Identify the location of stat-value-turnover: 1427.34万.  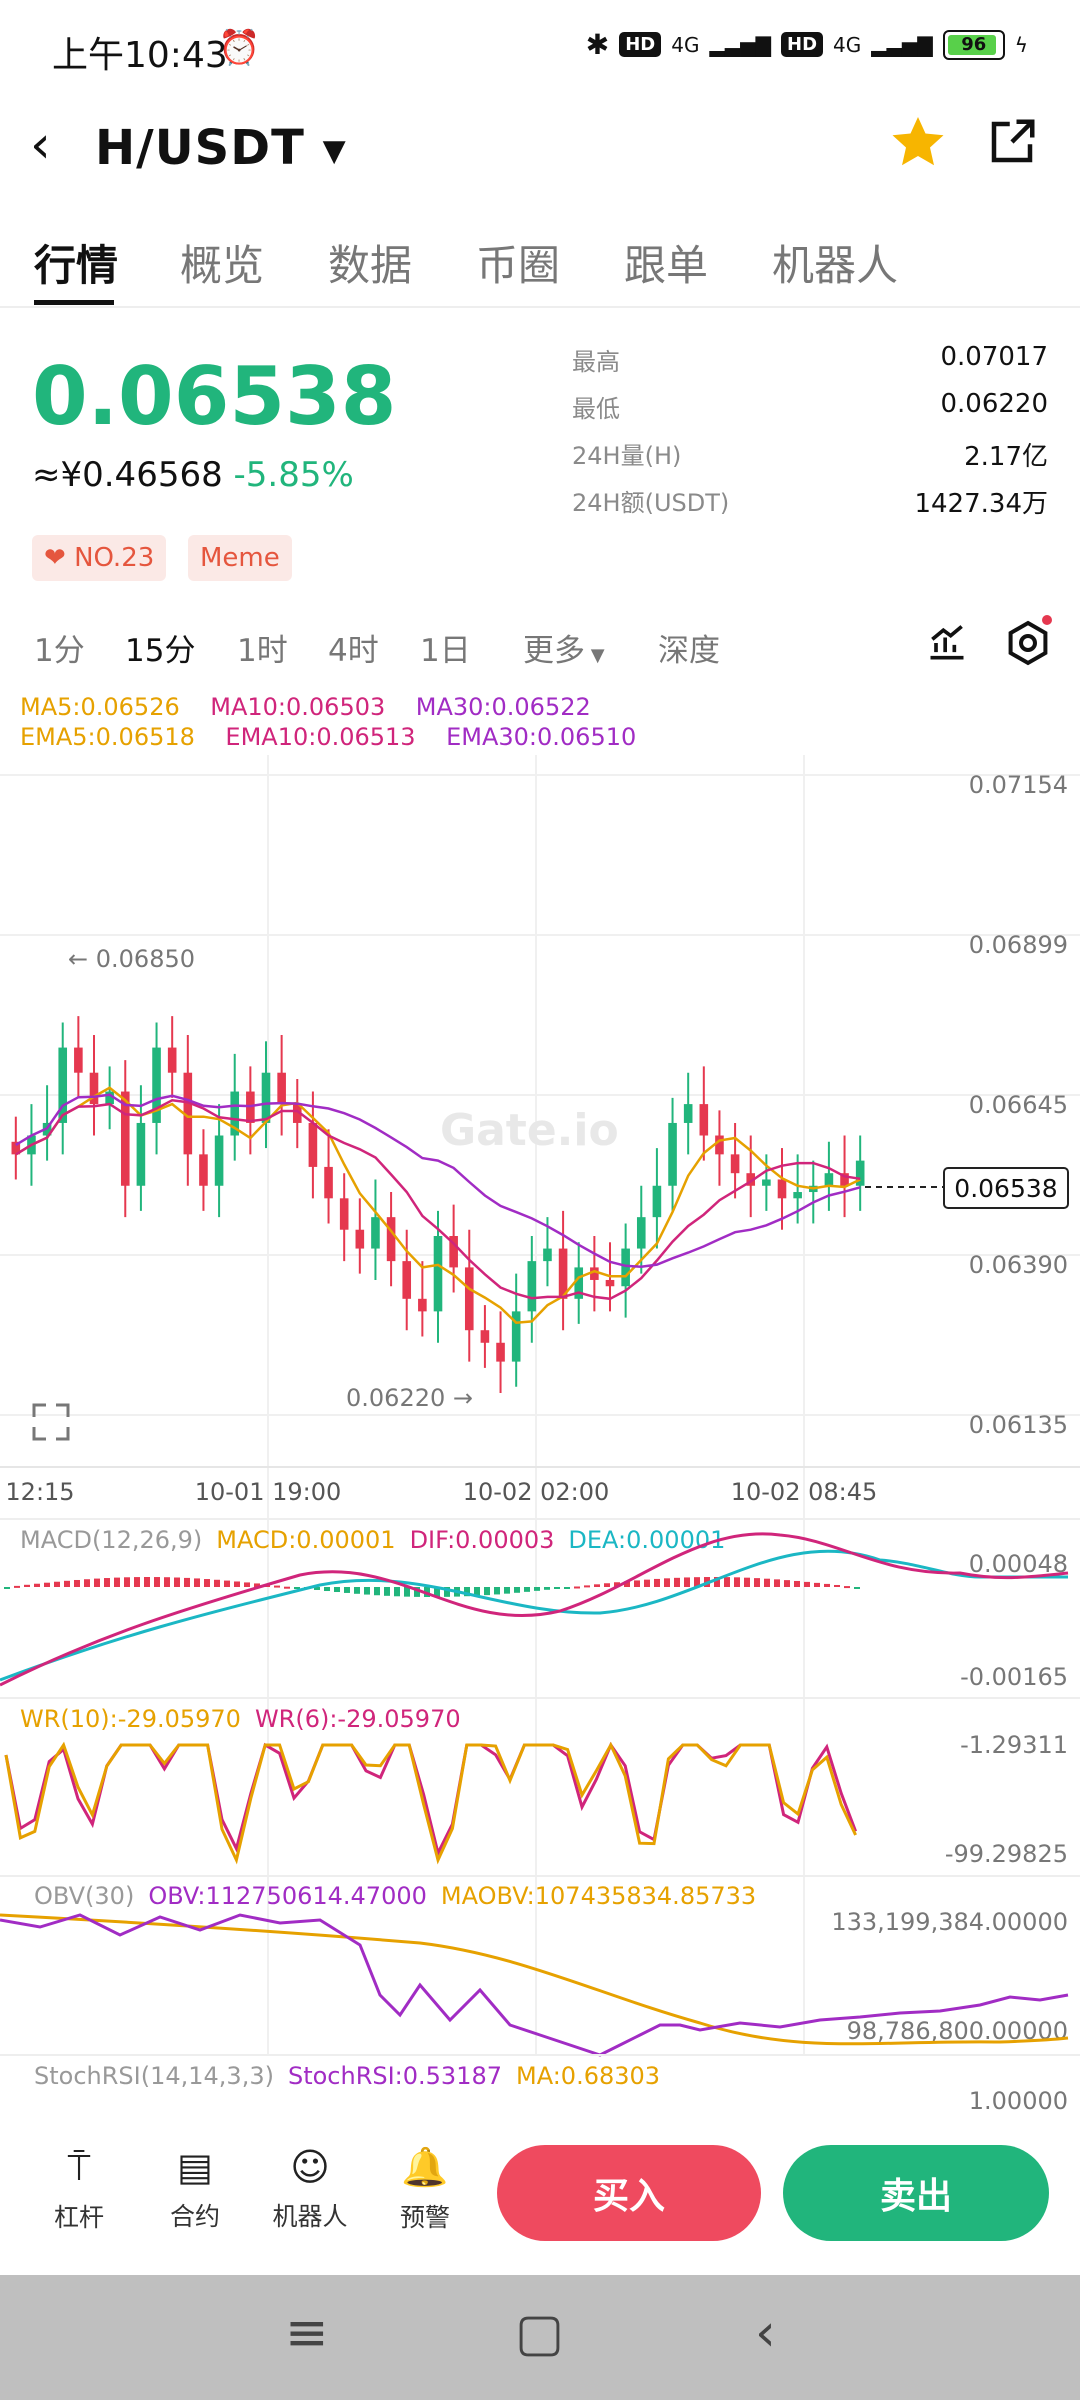
(981, 504).